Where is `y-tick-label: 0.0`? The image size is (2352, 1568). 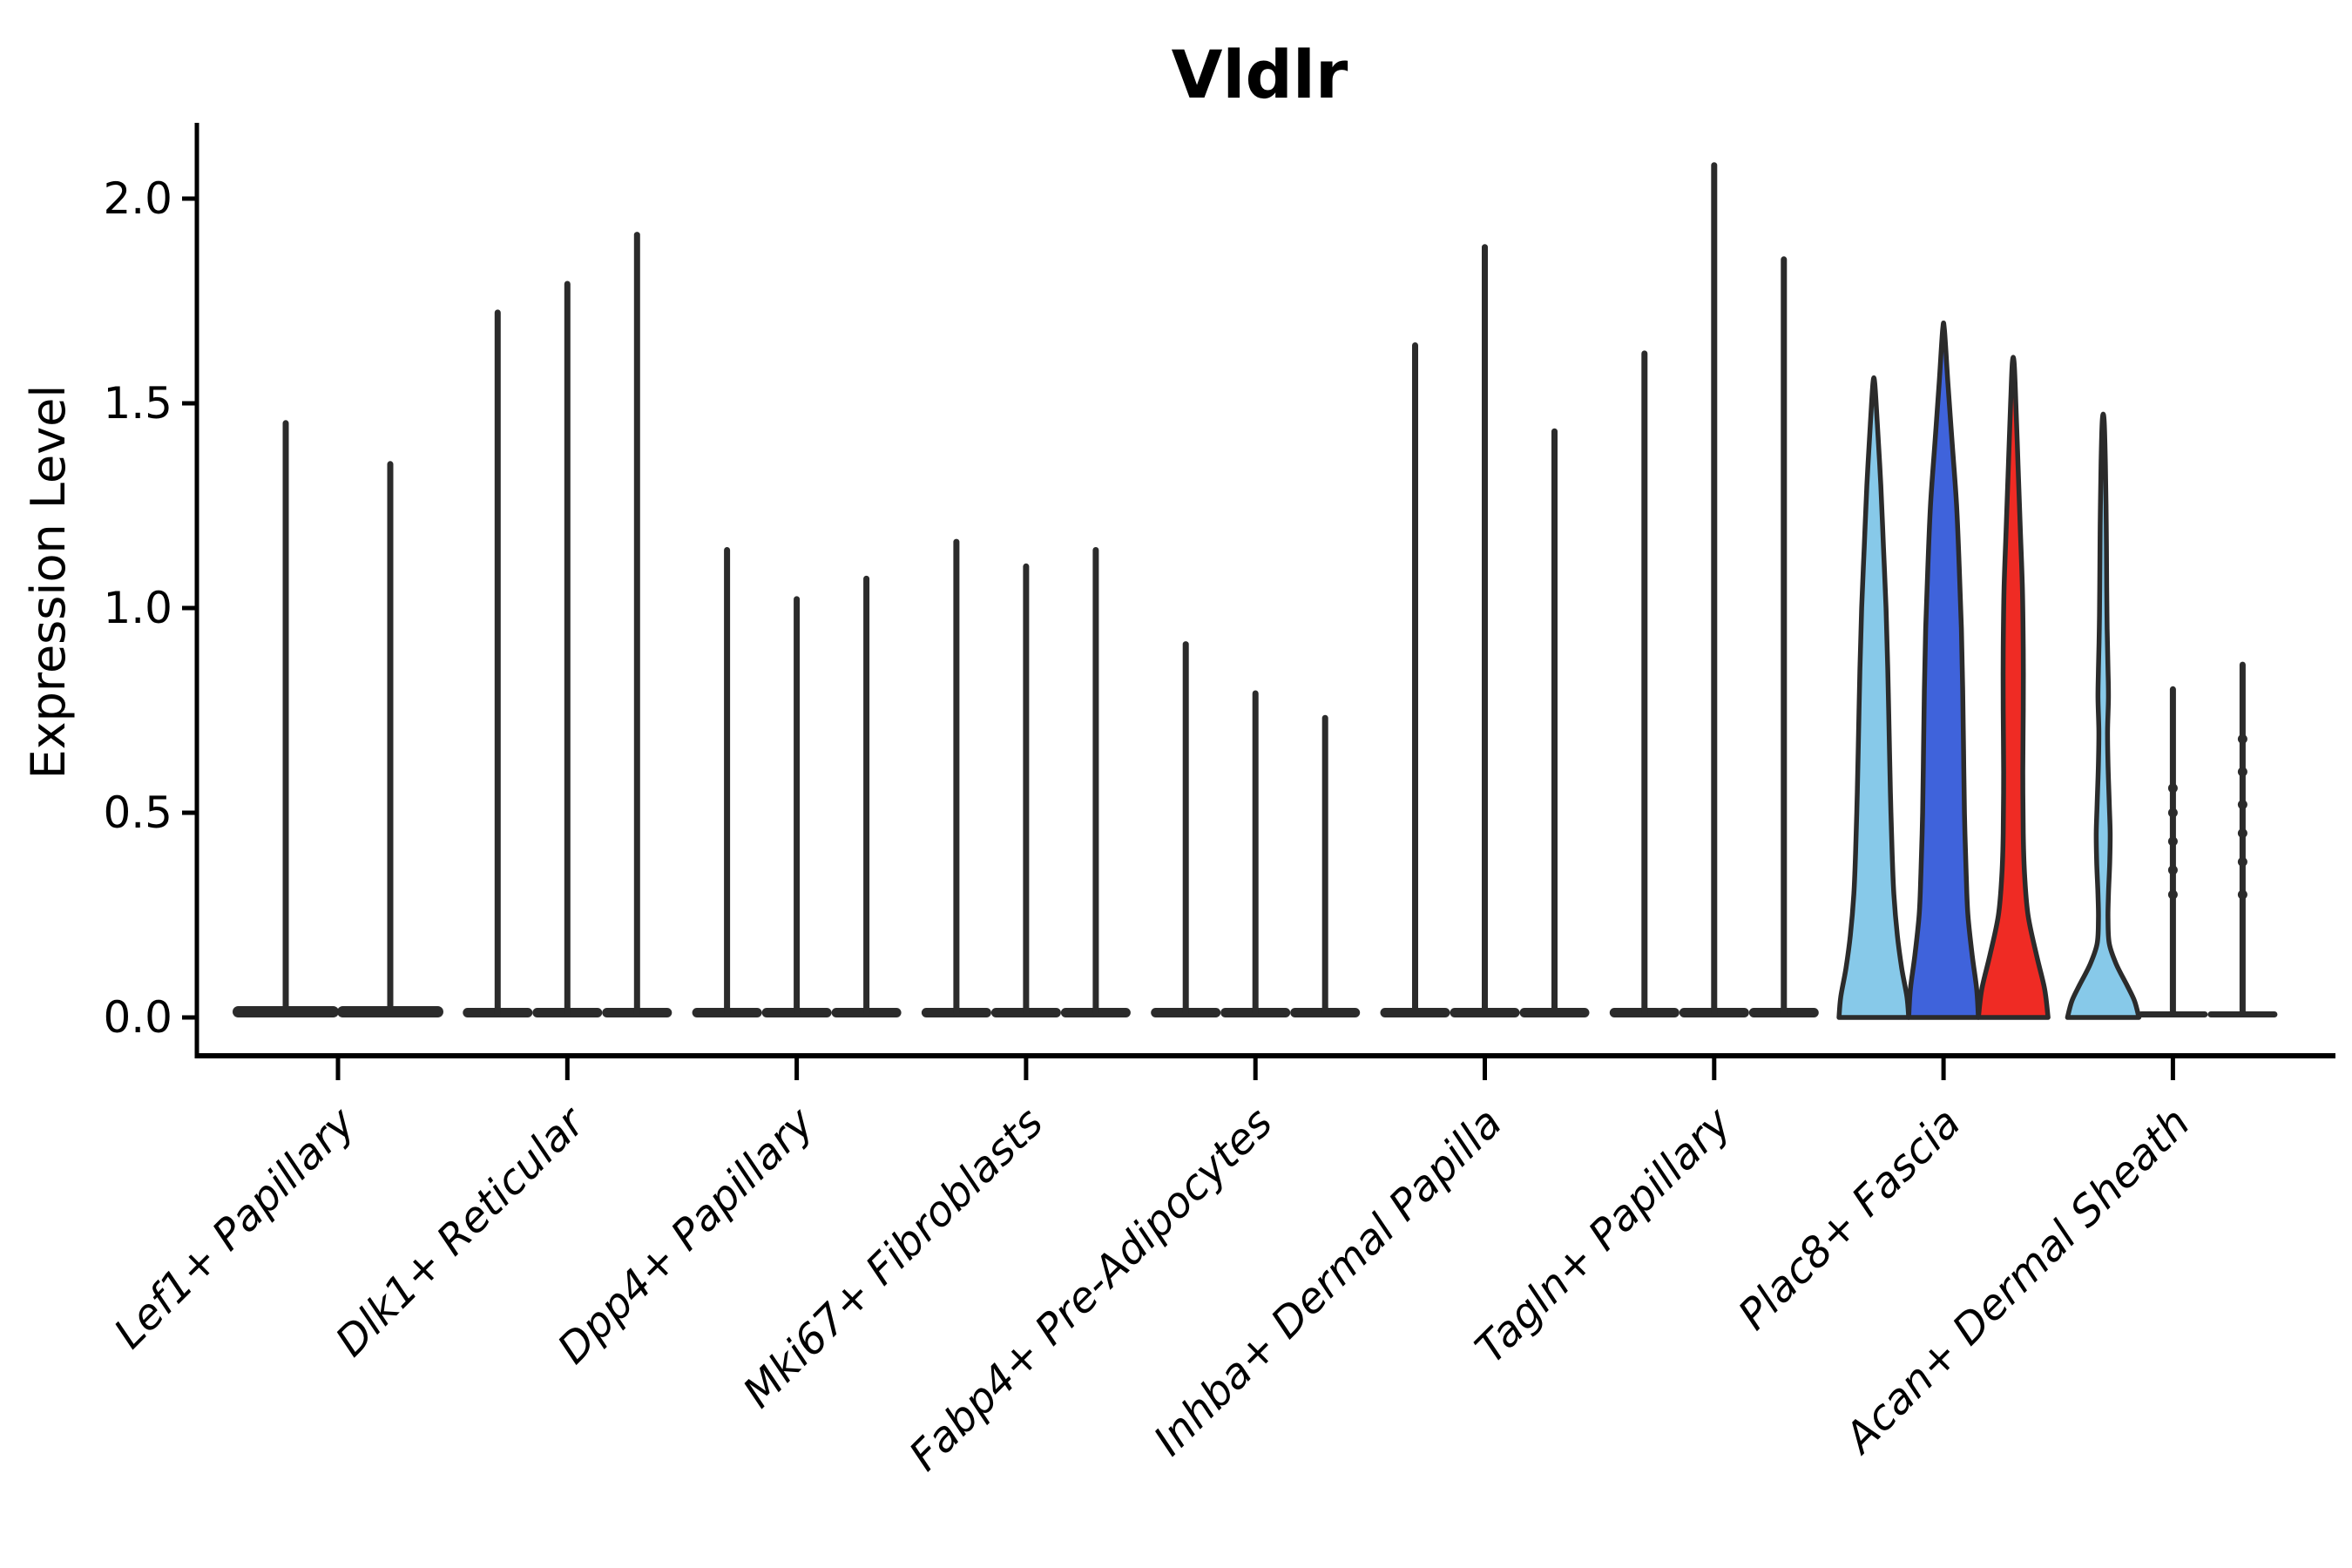
y-tick-label: 0.0 is located at coordinates (137, 1017).